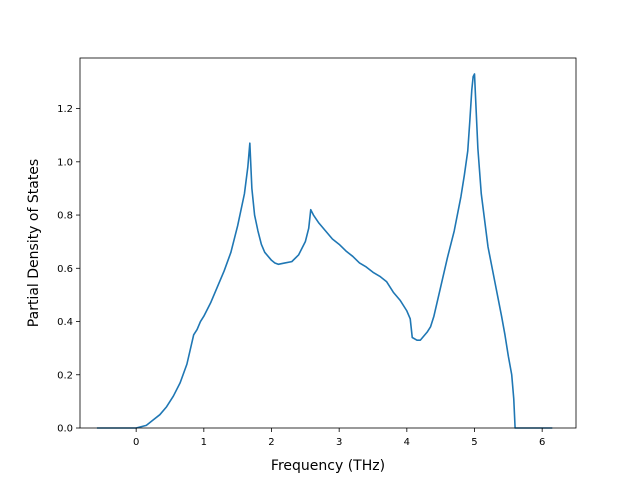  What do you see at coordinates (542, 442) in the screenshot?
I see `x-tick-label: 6` at bounding box center [542, 442].